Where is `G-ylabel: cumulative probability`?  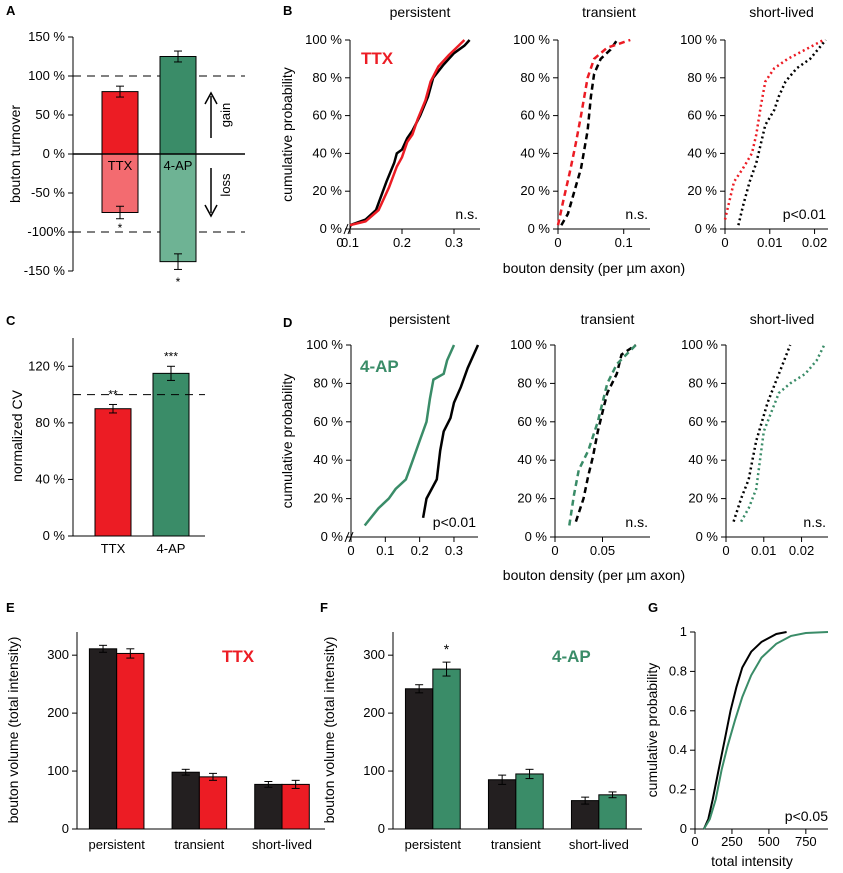 G-ylabel: cumulative probability is located at coordinates (652, 730).